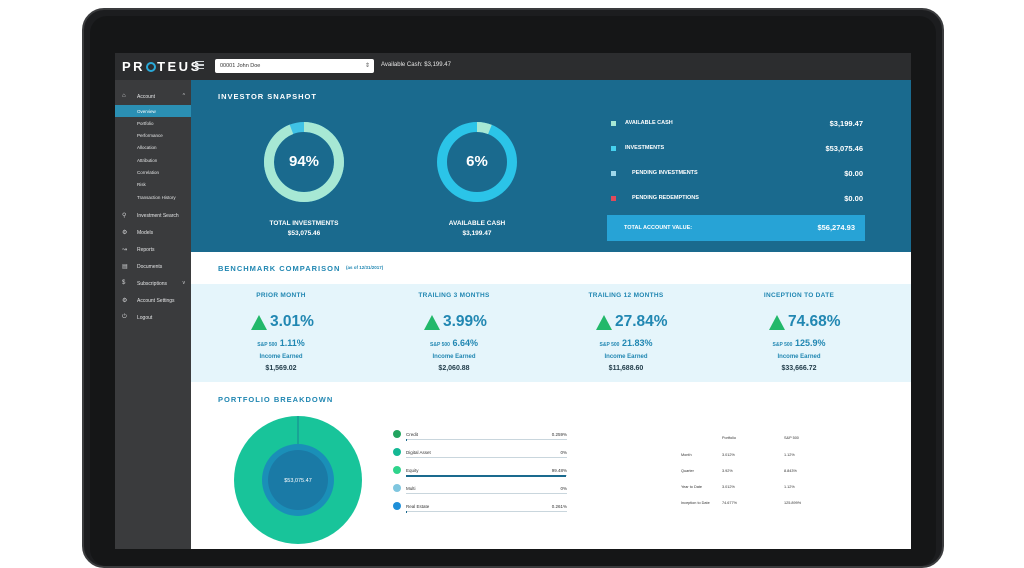  What do you see at coordinates (294, 66) in the screenshot?
I see `account-select: 00001 John Doe ⇕` at bounding box center [294, 66].